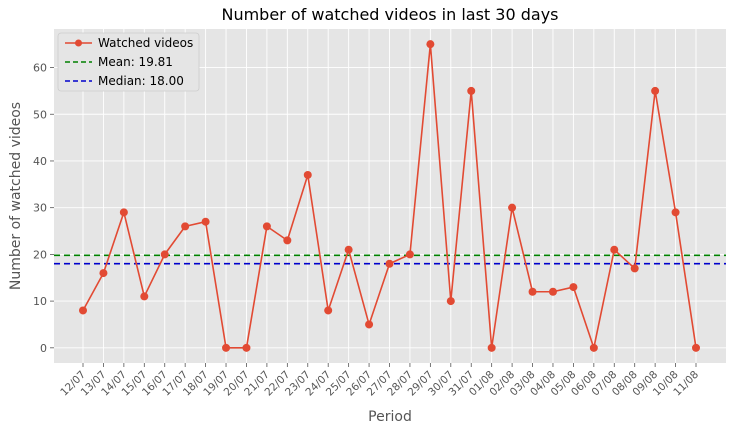 This screenshot has width=733, height=434. Describe the element at coordinates (40, 254) in the screenshot. I see `y-tick-label: 20` at that location.